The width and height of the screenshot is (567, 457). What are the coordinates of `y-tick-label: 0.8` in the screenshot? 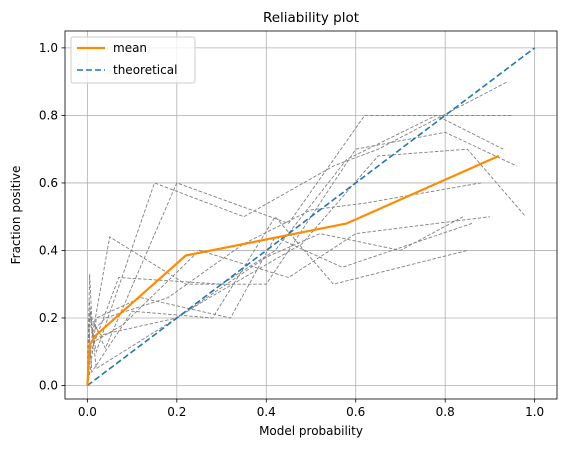 It's located at (48, 115).